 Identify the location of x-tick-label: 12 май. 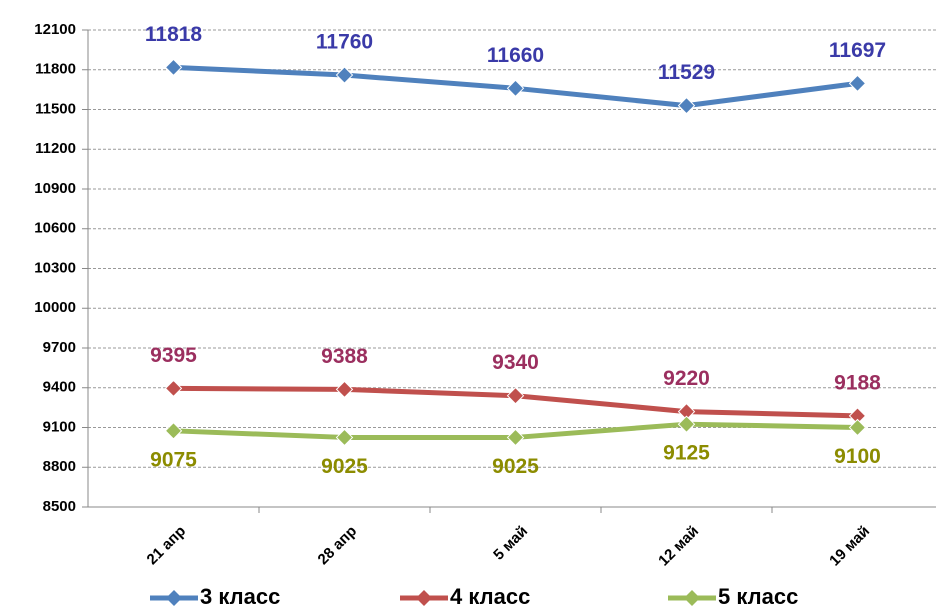
(678, 546).